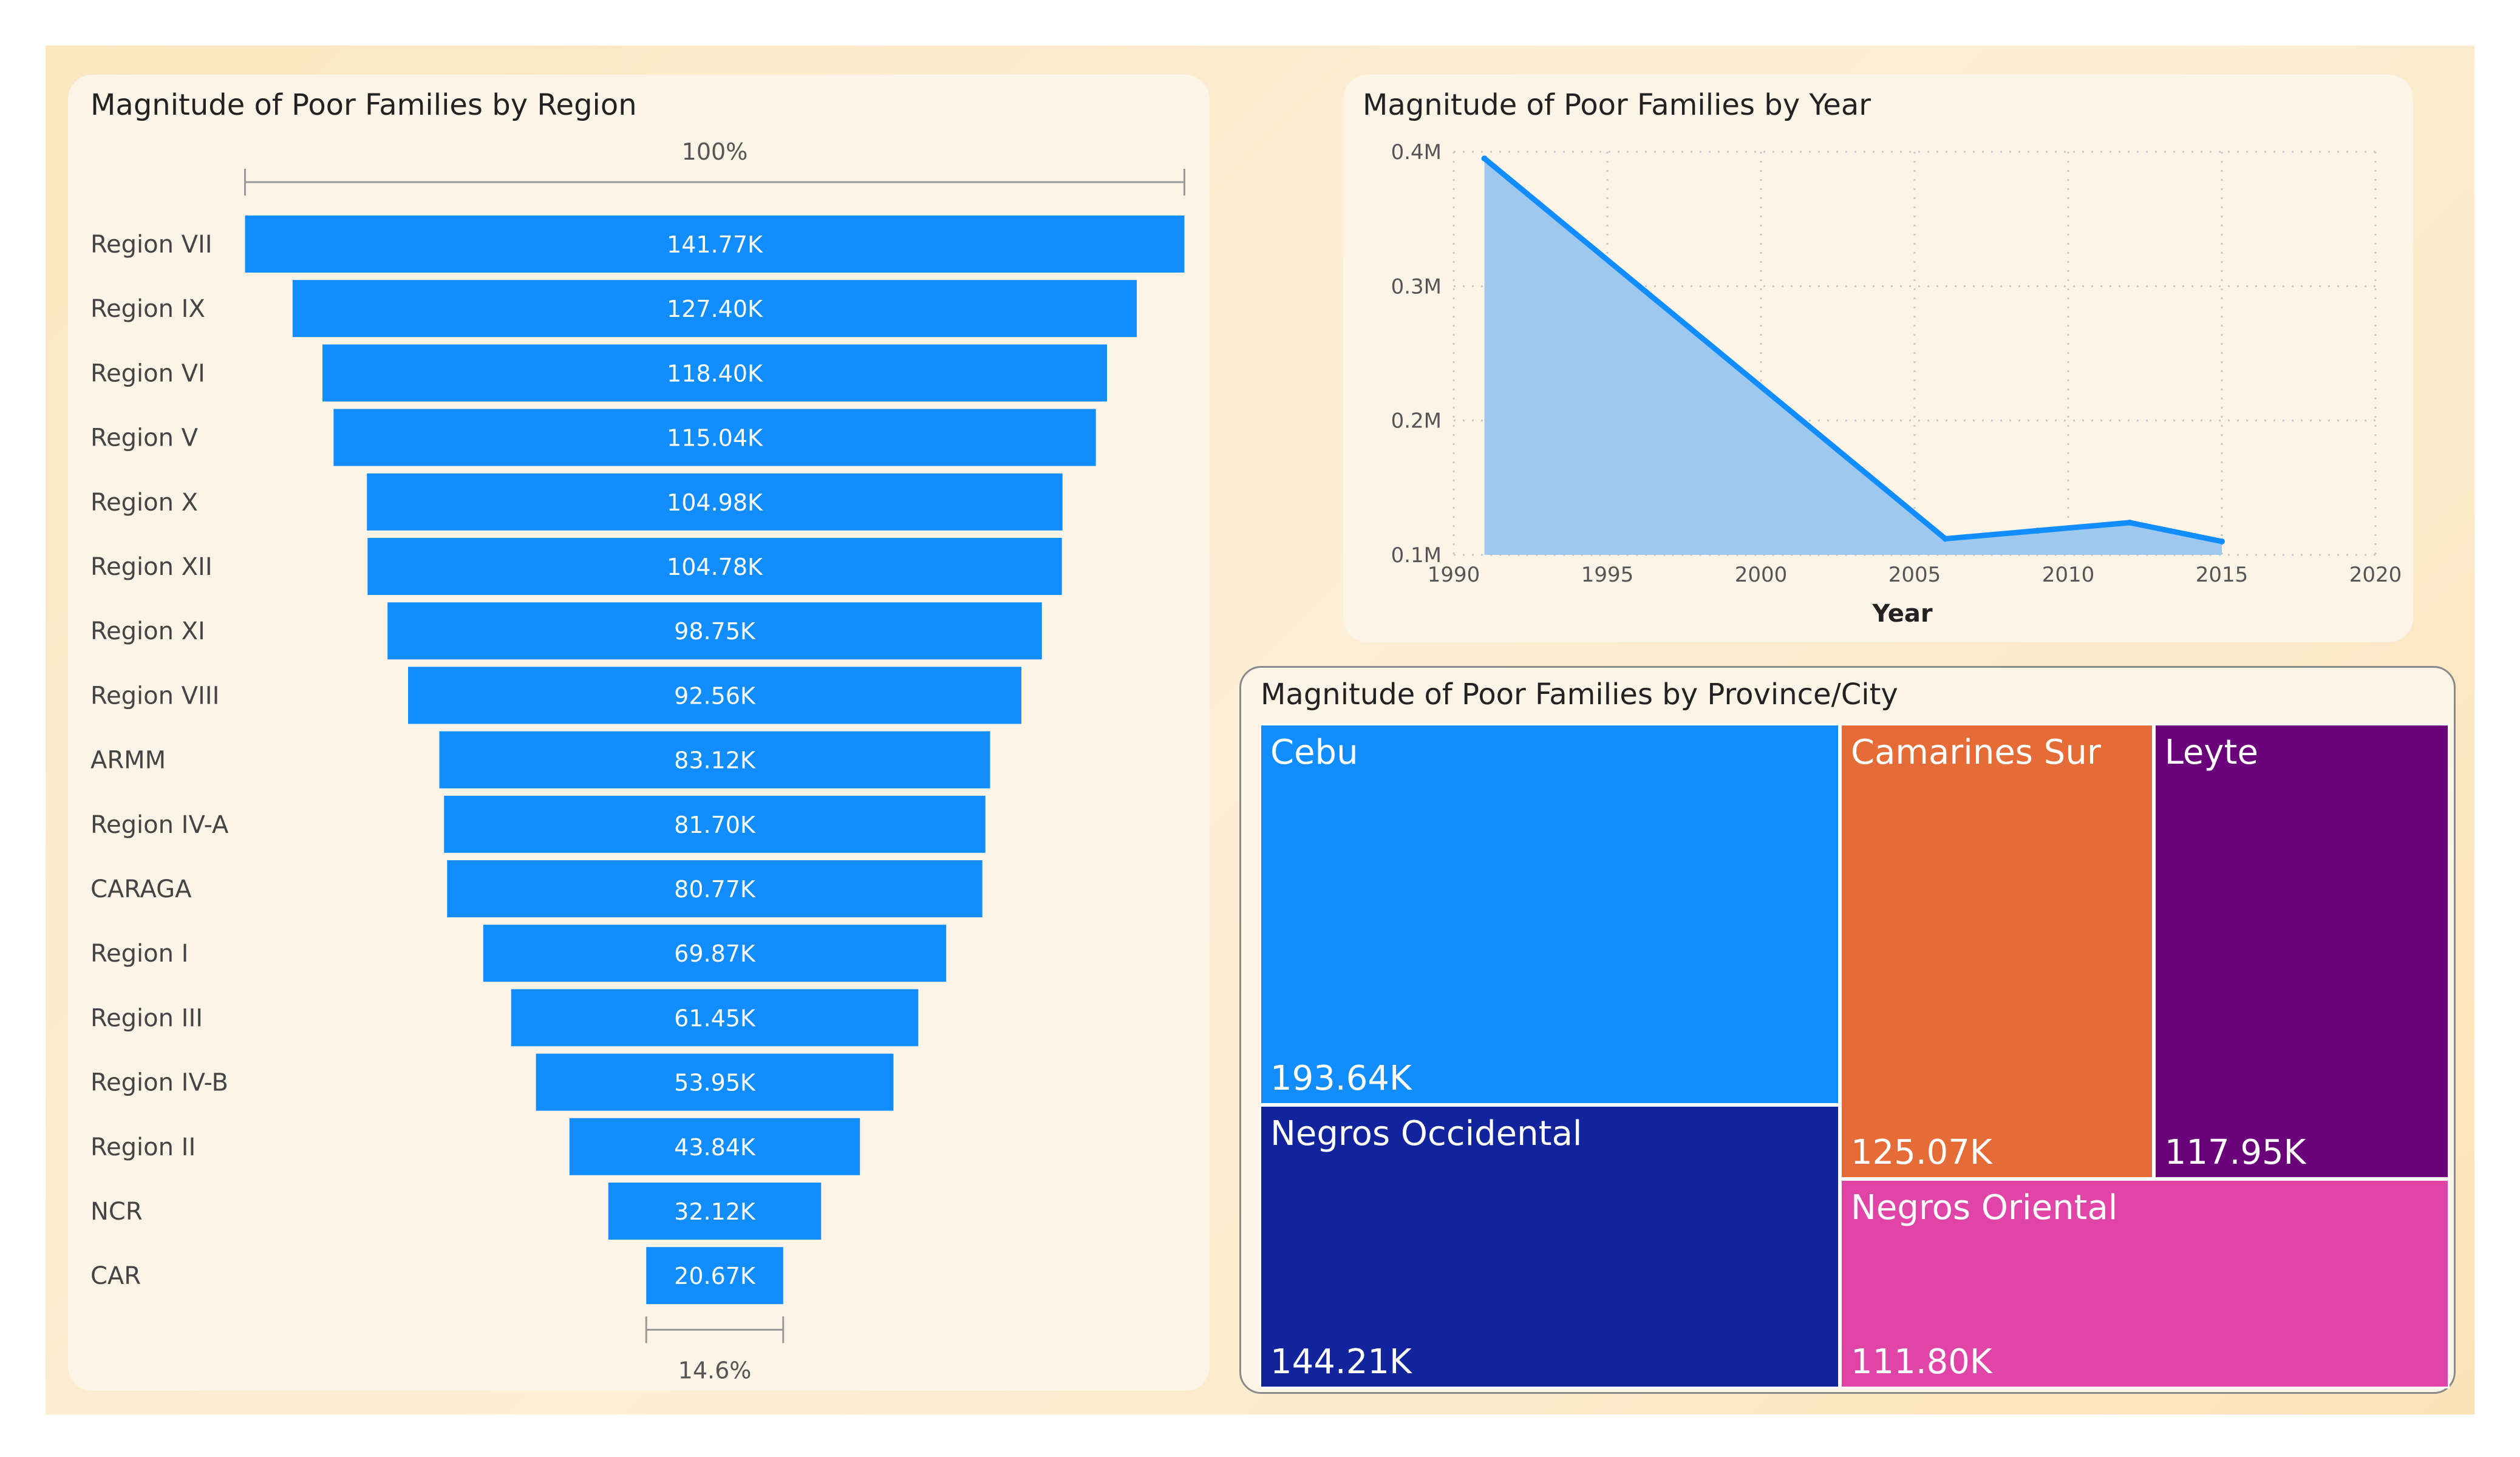 This screenshot has height=1457, width=2520. Describe the element at coordinates (1341, 1078) in the screenshot. I see `treemap-cell-value: 193.64K` at that location.